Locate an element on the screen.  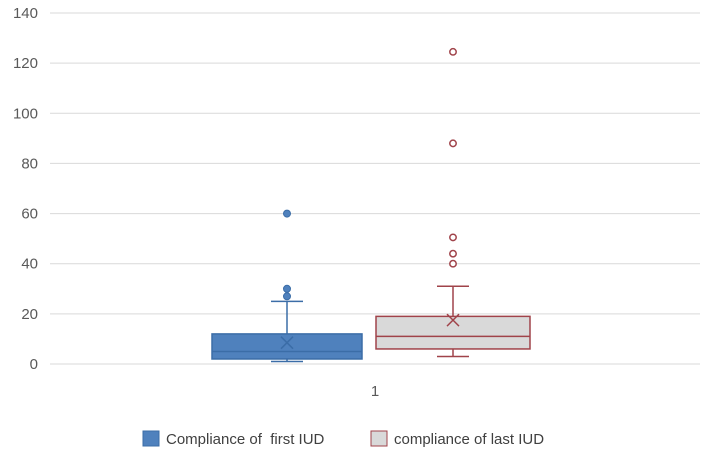
y-tick-label: 20 is located at coordinates (29, 314).